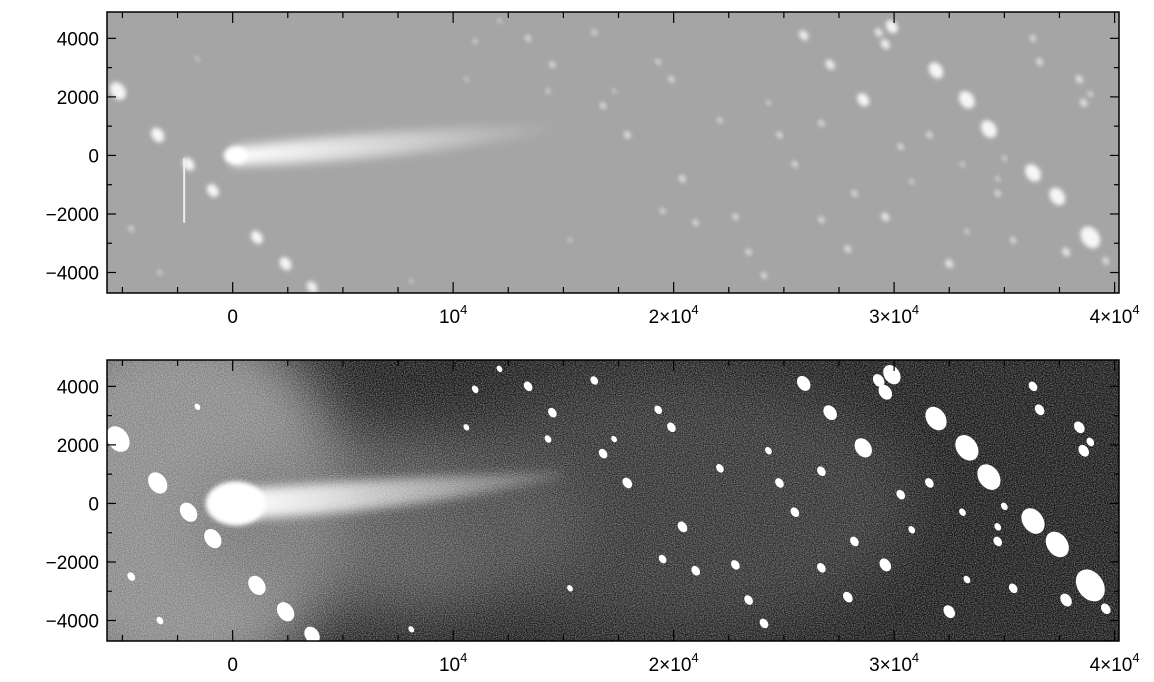 The height and width of the screenshot is (682, 1154). What do you see at coordinates (235, 155) in the screenshot?
I see `comet-nucleus` at bounding box center [235, 155].